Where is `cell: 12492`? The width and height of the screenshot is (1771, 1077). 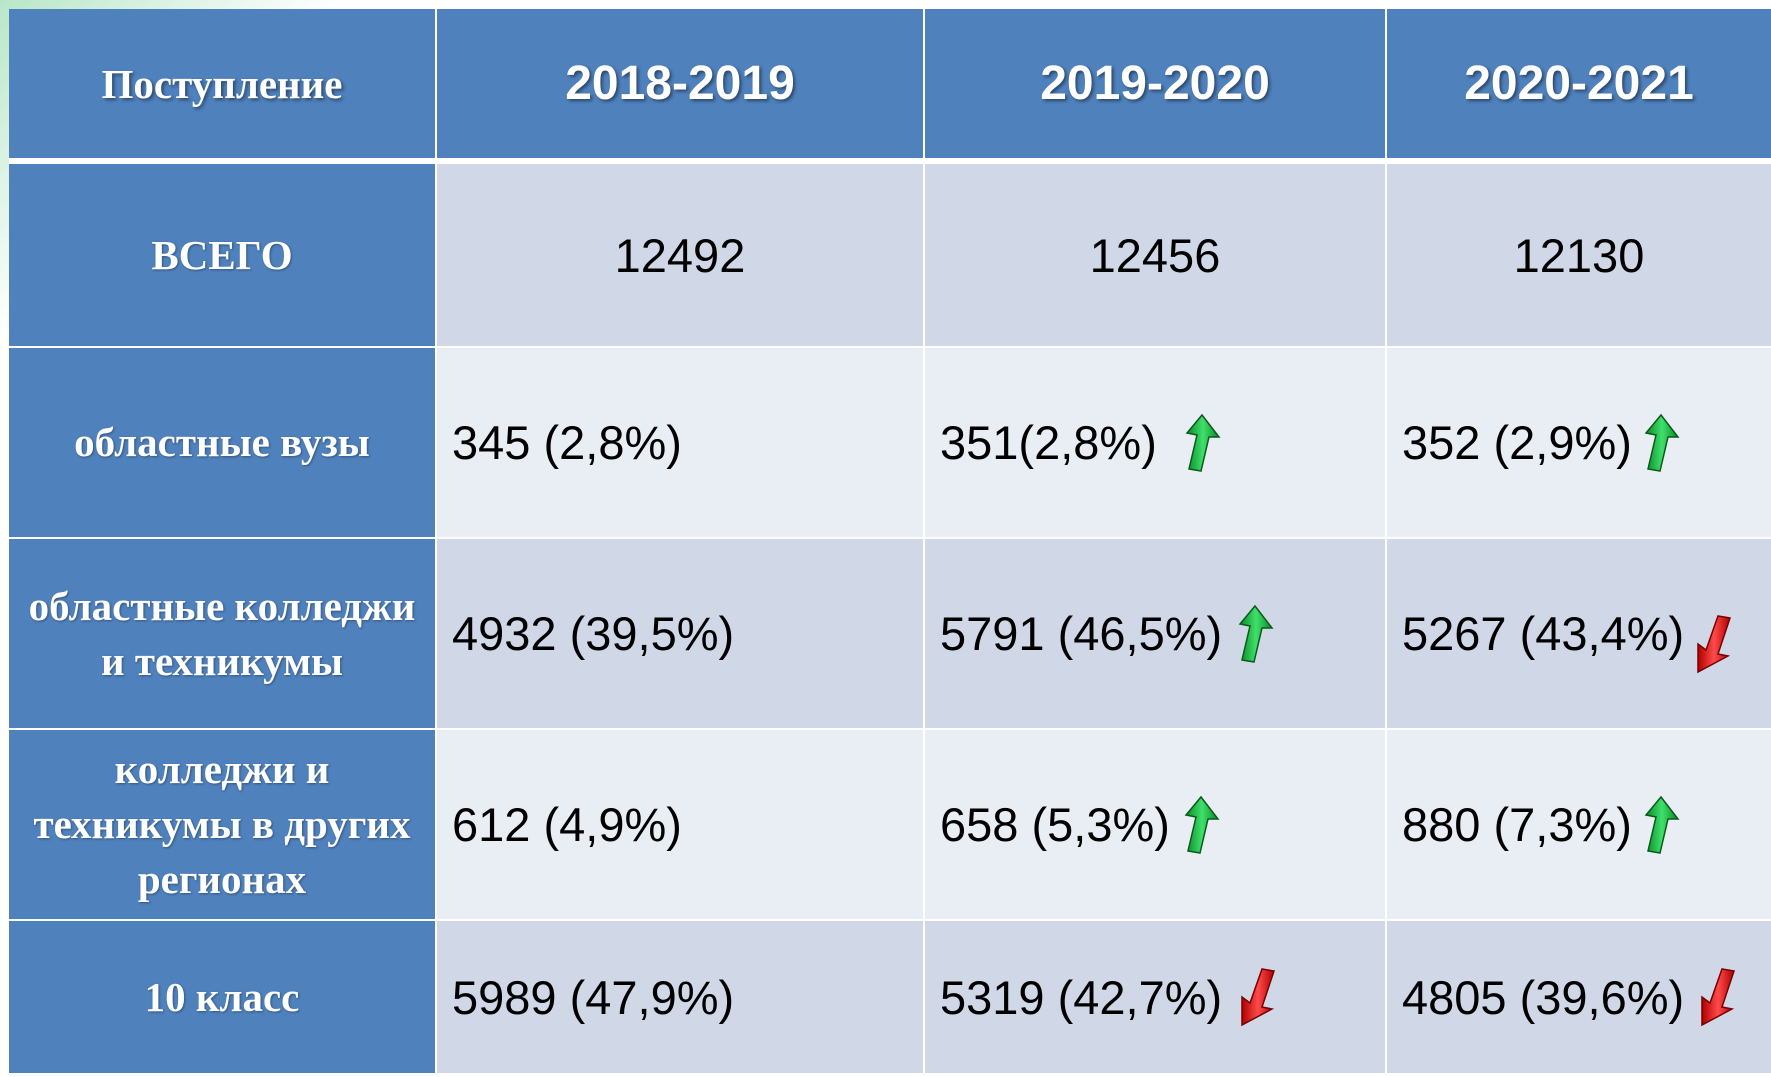 cell: 12492 is located at coordinates (680, 255).